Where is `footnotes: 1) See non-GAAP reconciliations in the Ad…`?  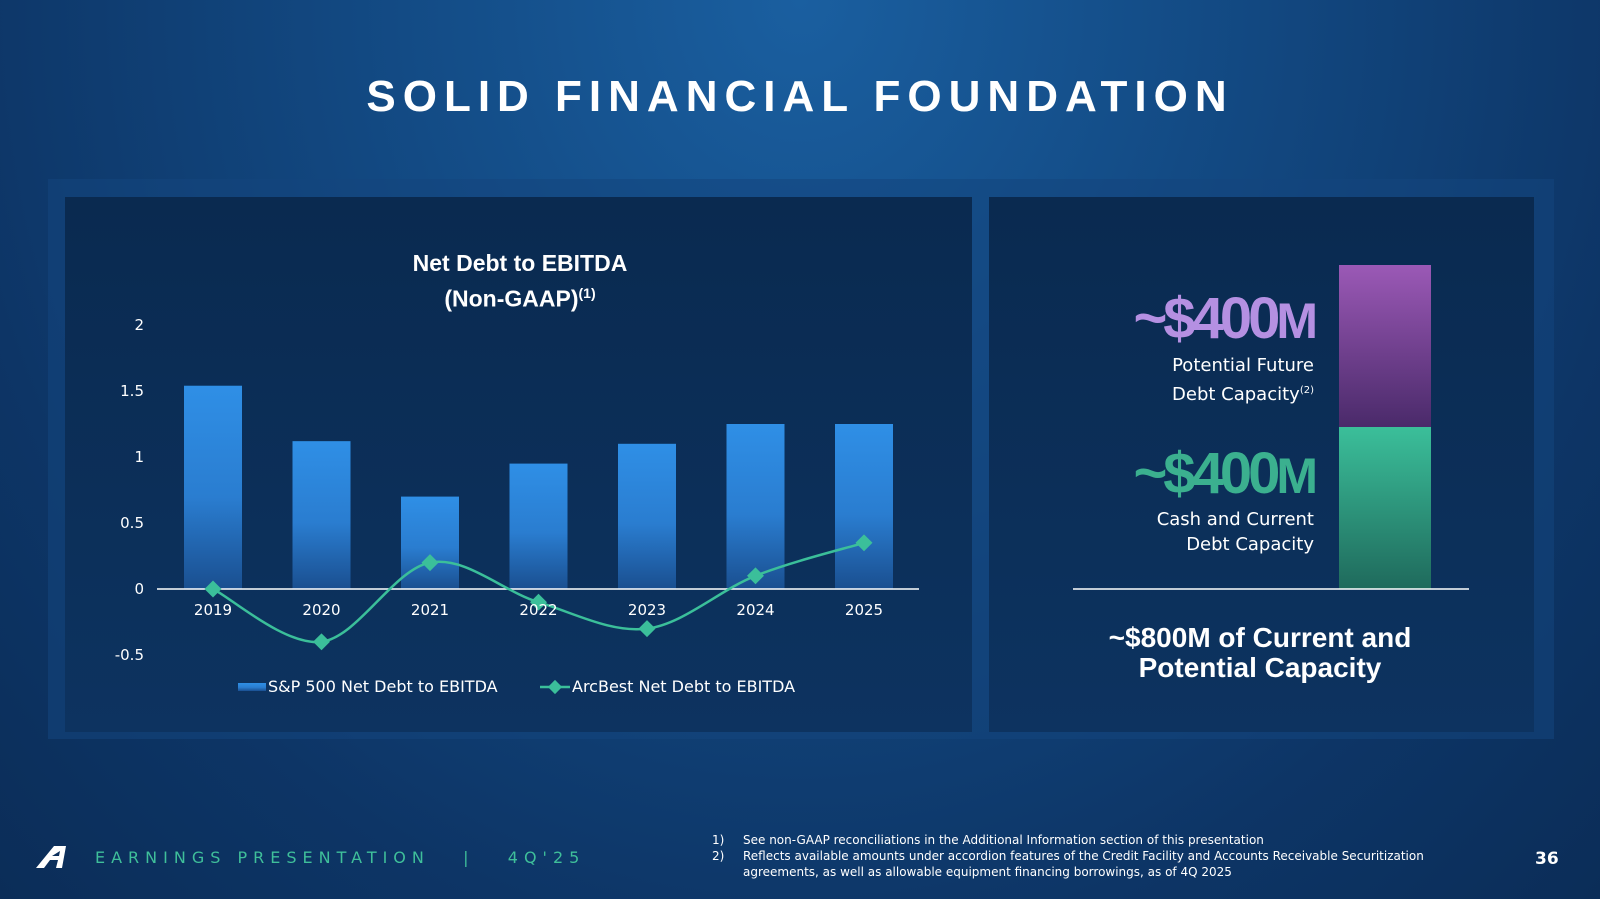
footnotes: 1) See non-GAAP reconciliations in the Ad… is located at coordinates (1107, 856).